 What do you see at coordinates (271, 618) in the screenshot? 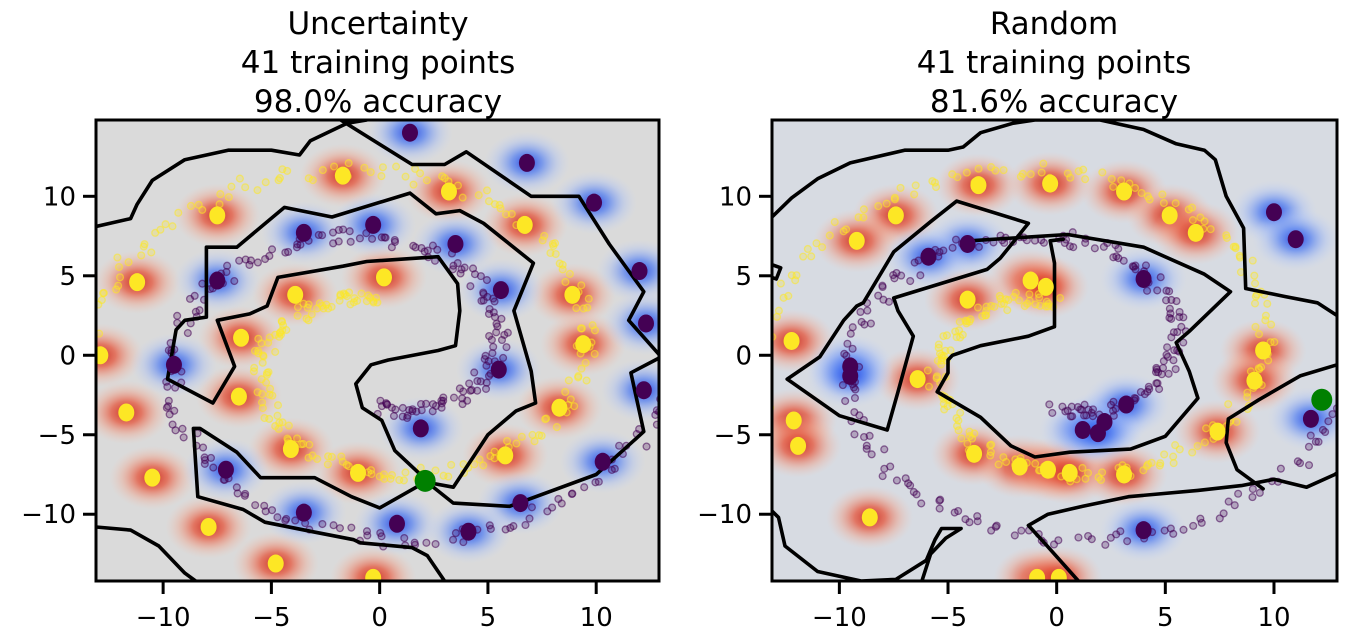
I see `x-tick-label: −5` at bounding box center [271, 618].